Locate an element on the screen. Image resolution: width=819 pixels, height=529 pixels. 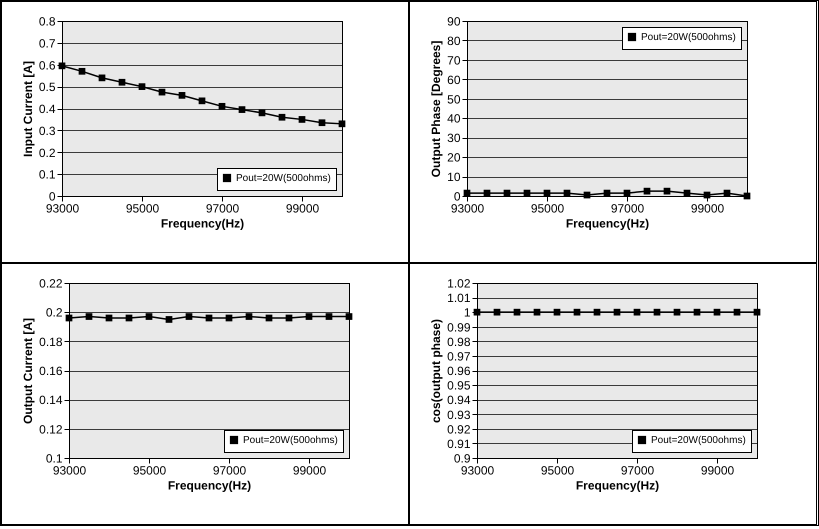
y-tick-label: 0.9 is located at coordinates (462, 459).